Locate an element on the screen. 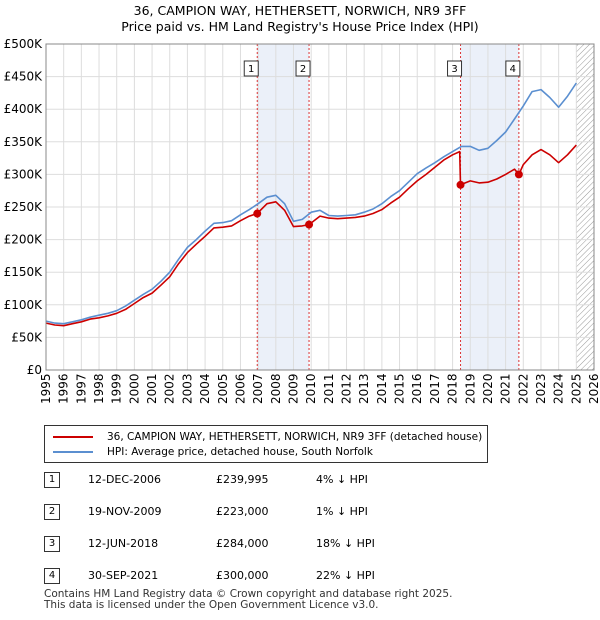 The height and width of the screenshot is (620, 600). x-tick-label: 1999 is located at coordinates (117, 388).